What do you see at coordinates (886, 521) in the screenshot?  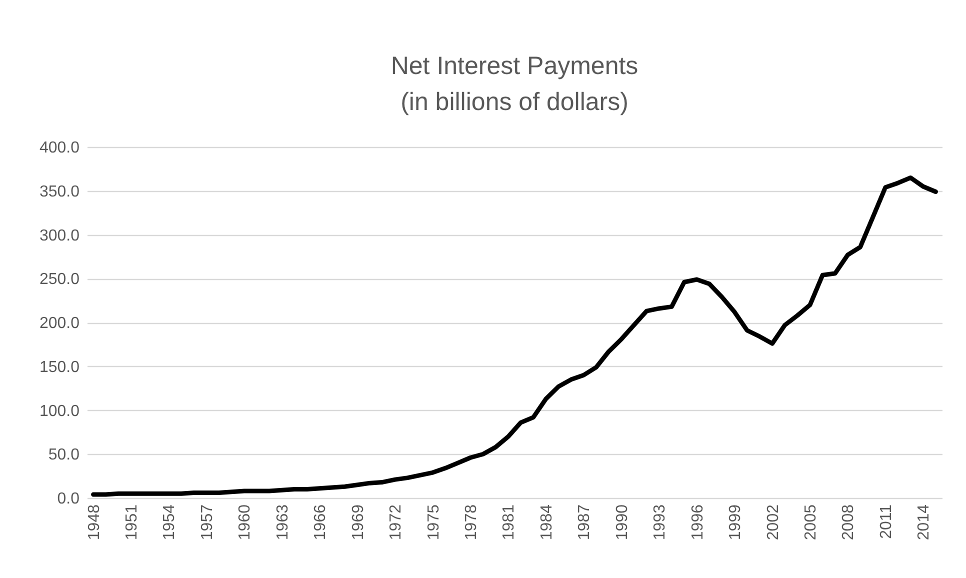 I see `x-tick-label: 2011` at bounding box center [886, 521].